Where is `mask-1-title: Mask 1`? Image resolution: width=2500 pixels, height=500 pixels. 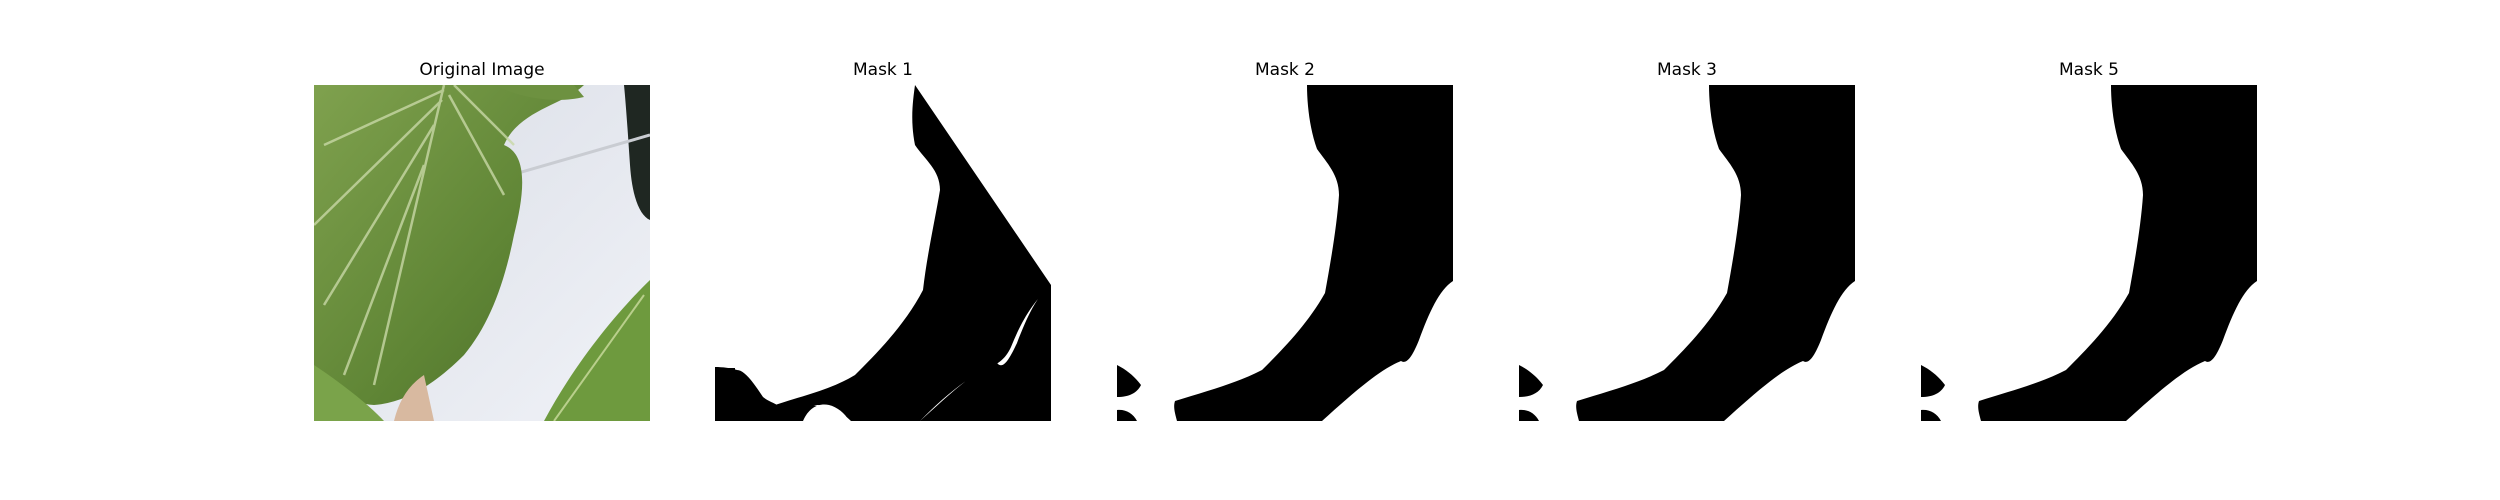 mask-1-title: Mask 1 is located at coordinates (882, 70).